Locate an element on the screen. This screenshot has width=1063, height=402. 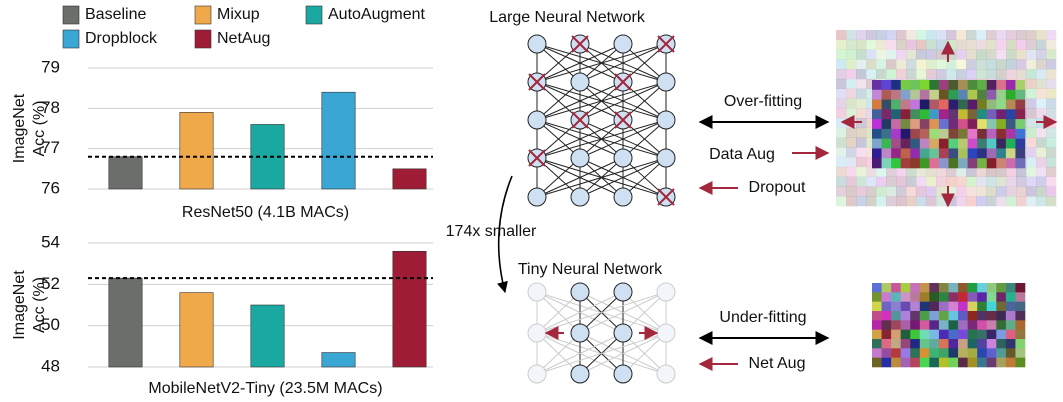
y-axis-label: Acc (%) is located at coordinates (39, 129).